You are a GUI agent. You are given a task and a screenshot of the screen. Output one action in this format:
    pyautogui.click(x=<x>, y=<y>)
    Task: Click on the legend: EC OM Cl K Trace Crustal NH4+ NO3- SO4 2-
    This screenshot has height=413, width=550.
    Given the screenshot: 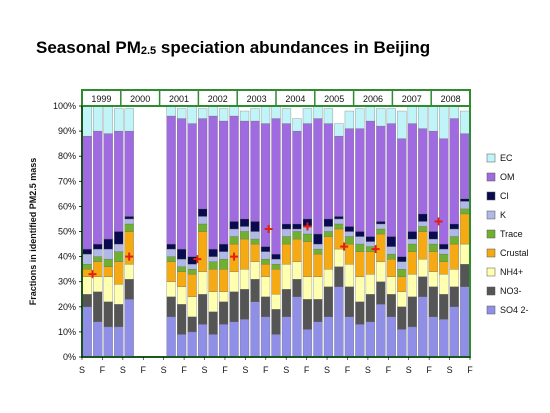 What is the action you would take?
    pyautogui.click(x=507, y=234)
    